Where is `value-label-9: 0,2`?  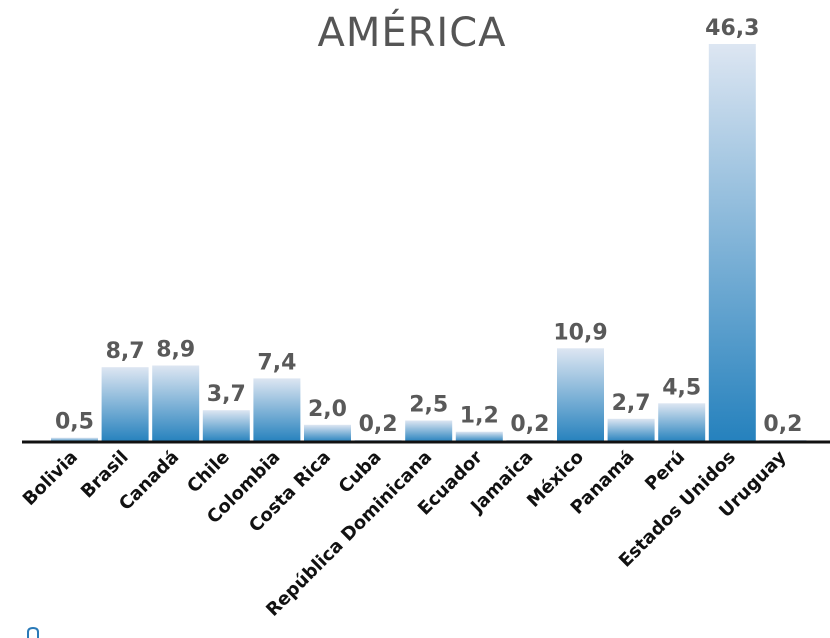 value-label-9: 0,2 is located at coordinates (529, 424).